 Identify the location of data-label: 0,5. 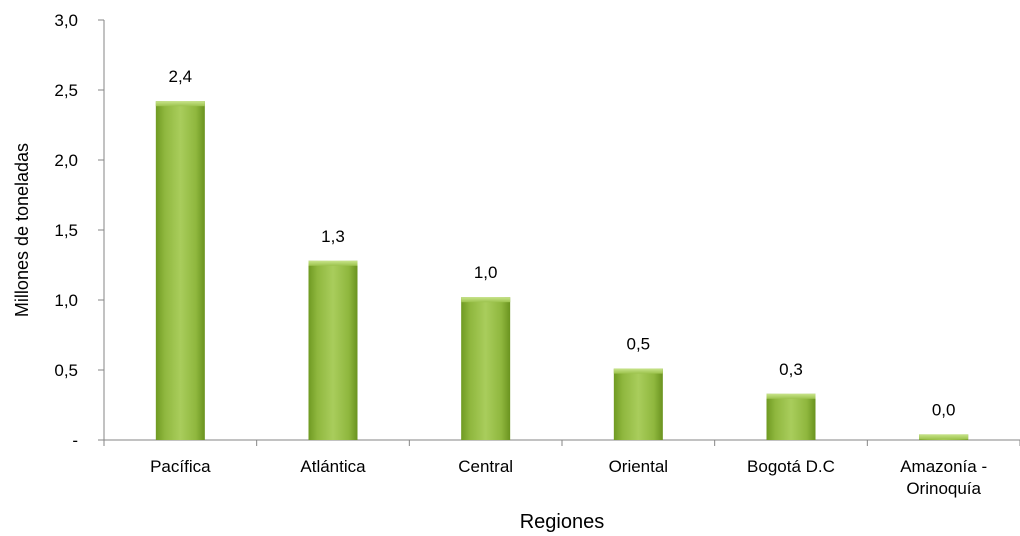
(639, 344).